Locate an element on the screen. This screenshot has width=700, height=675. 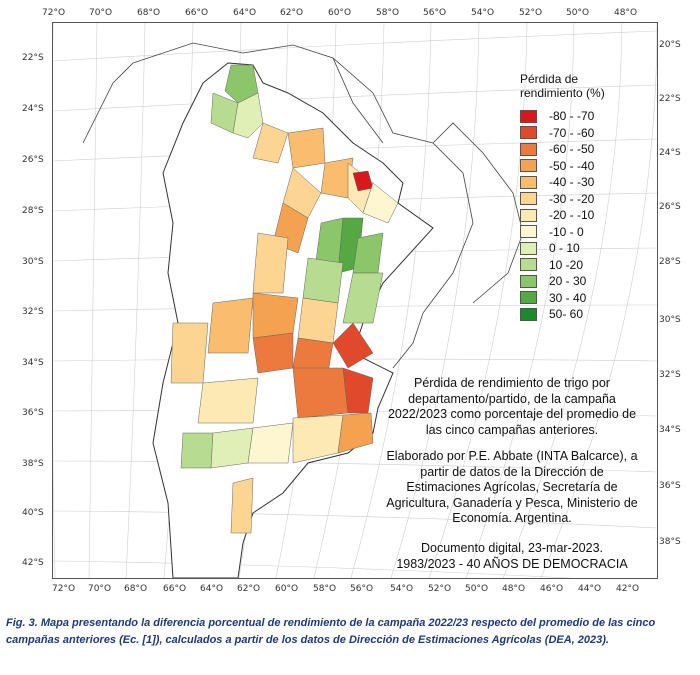
lat-tick-left: 30°S is located at coordinates (33, 262).